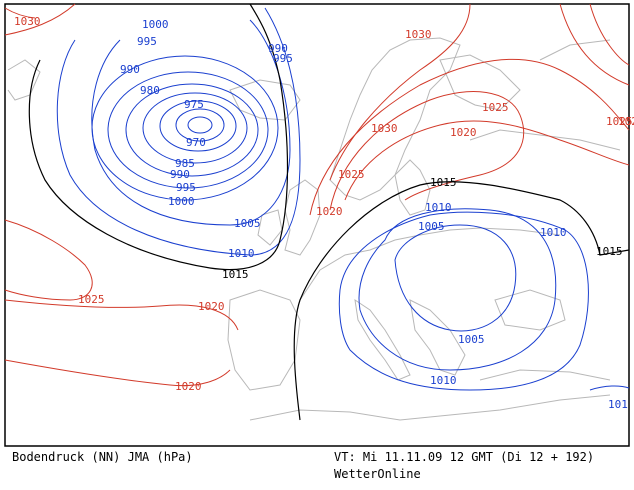 This screenshot has width=634, height=490. What do you see at coordinates (196, 142) in the screenshot?
I see `isobar-label: 970` at bounding box center [196, 142].